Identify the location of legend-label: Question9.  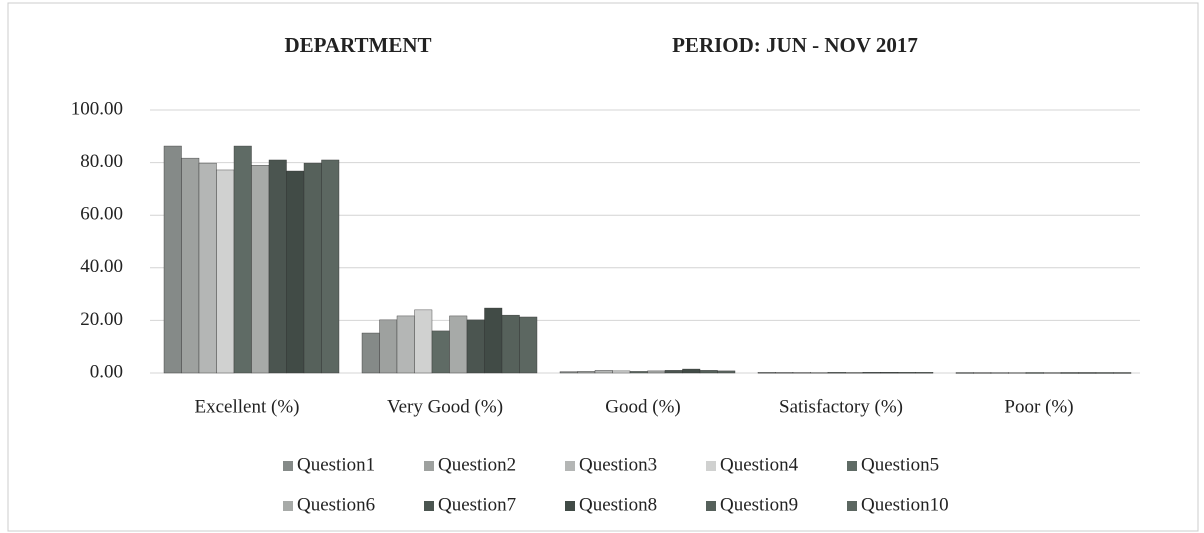
(759, 504).